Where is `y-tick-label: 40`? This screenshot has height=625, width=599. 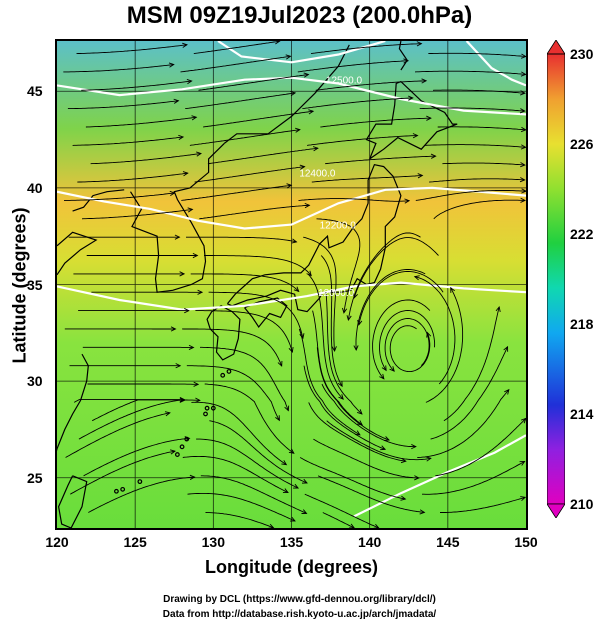
y-tick-label: 40 is located at coordinates (35, 187).